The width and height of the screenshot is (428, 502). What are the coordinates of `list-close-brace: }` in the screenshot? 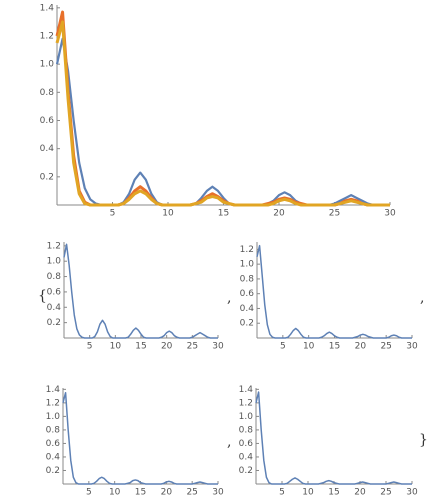 It's located at (423, 440).